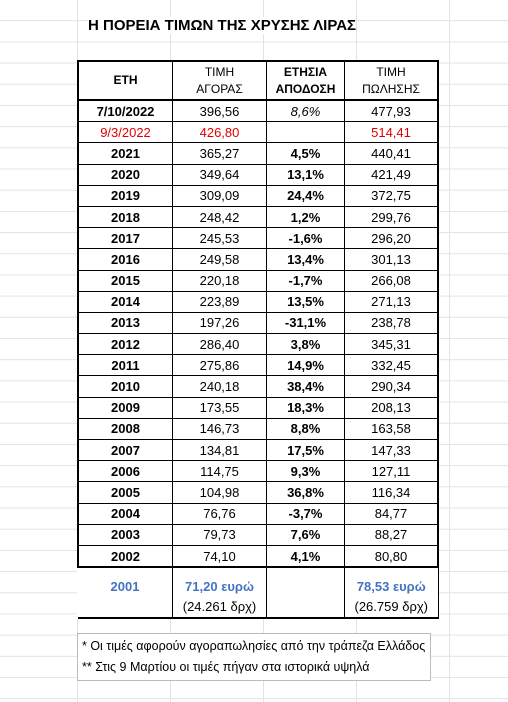 Image resolution: width=508 pixels, height=702 pixels. I want to click on table-cell: 2010, so click(125, 386).